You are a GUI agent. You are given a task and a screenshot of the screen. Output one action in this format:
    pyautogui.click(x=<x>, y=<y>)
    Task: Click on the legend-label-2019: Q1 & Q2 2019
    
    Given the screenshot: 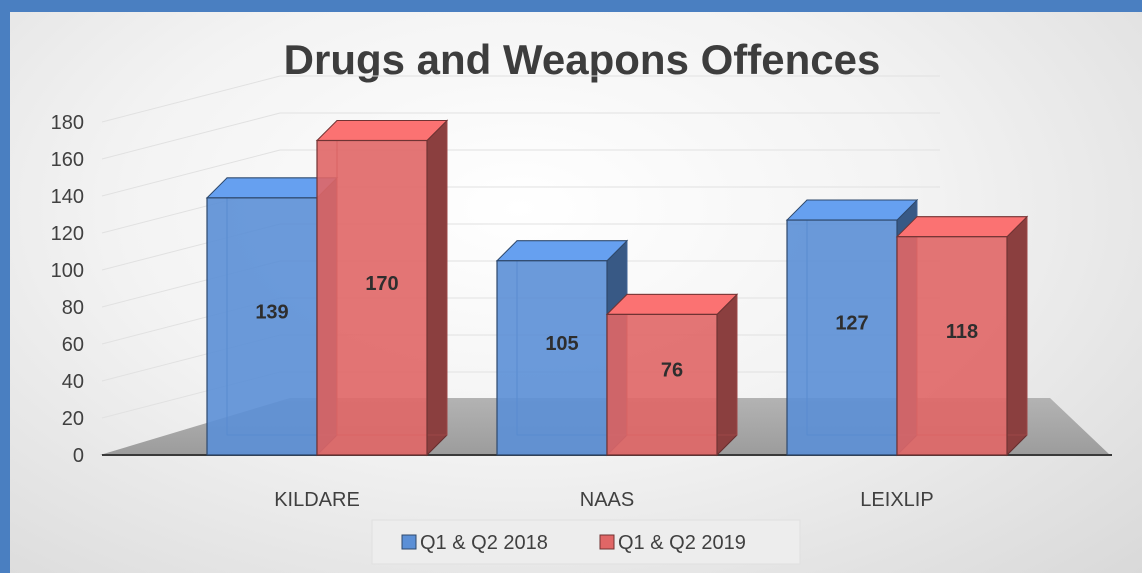 What is the action you would take?
    pyautogui.click(x=682, y=543)
    